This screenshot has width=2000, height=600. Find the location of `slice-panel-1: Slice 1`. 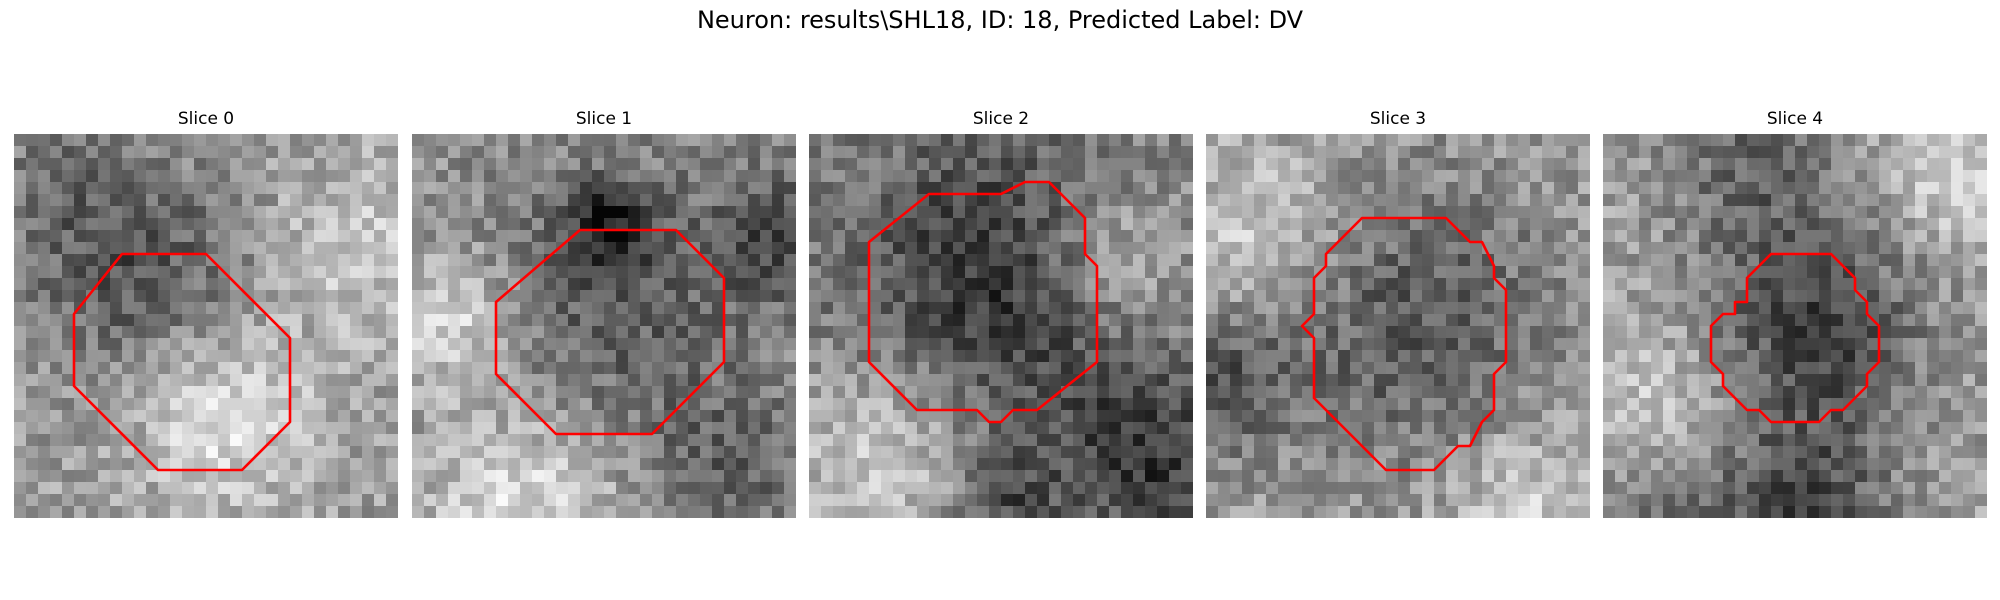

slice-panel-1: Slice 1 is located at coordinates (604, 313).